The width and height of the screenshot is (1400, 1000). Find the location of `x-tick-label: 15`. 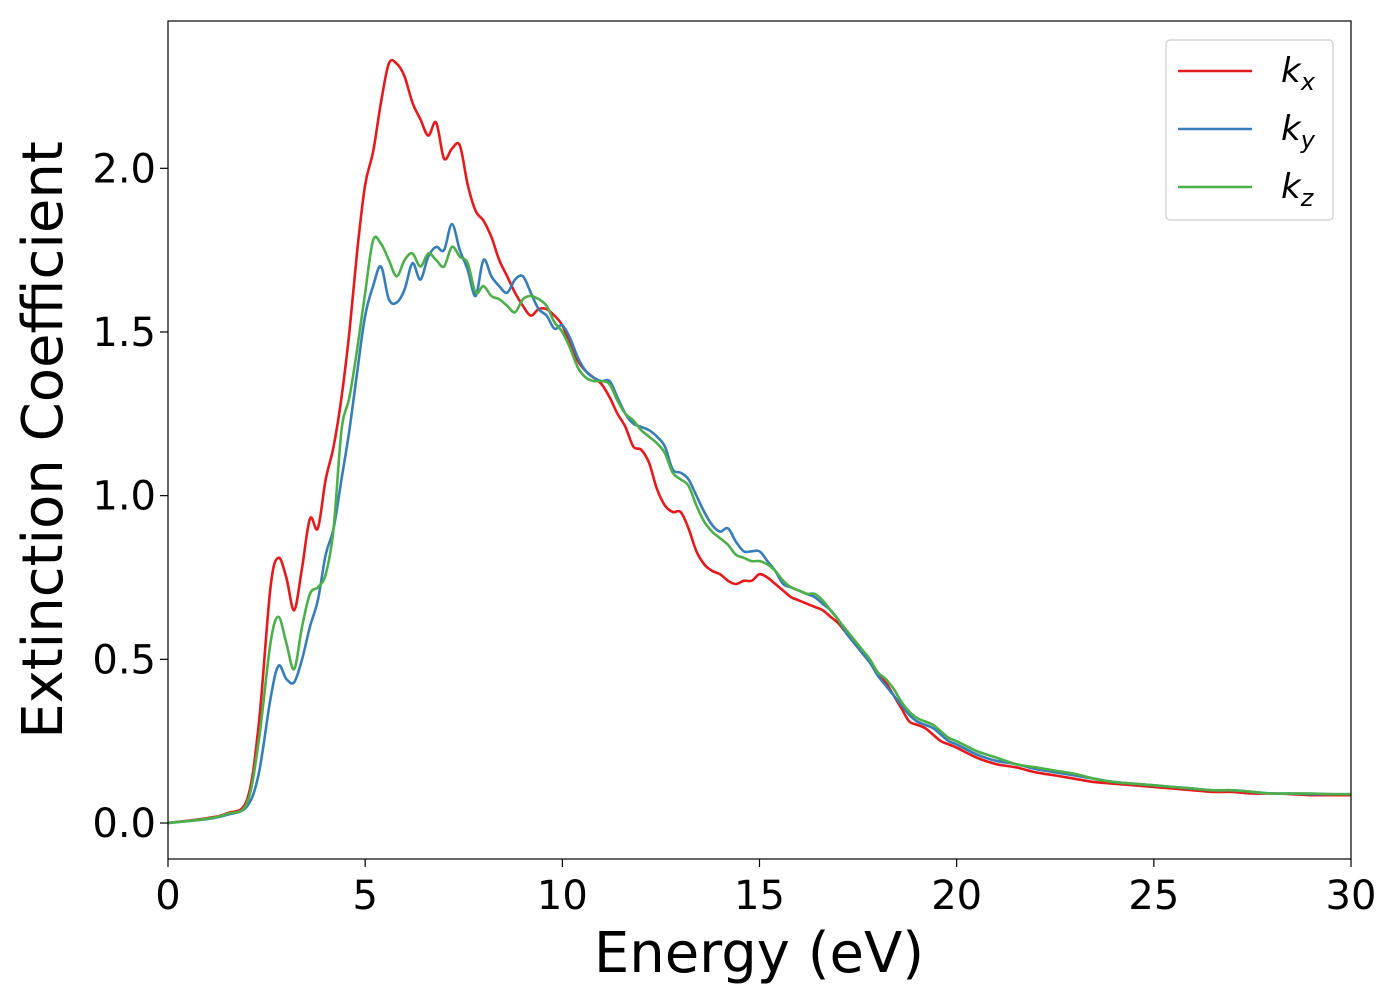

x-tick-label: 15 is located at coordinates (759, 896).